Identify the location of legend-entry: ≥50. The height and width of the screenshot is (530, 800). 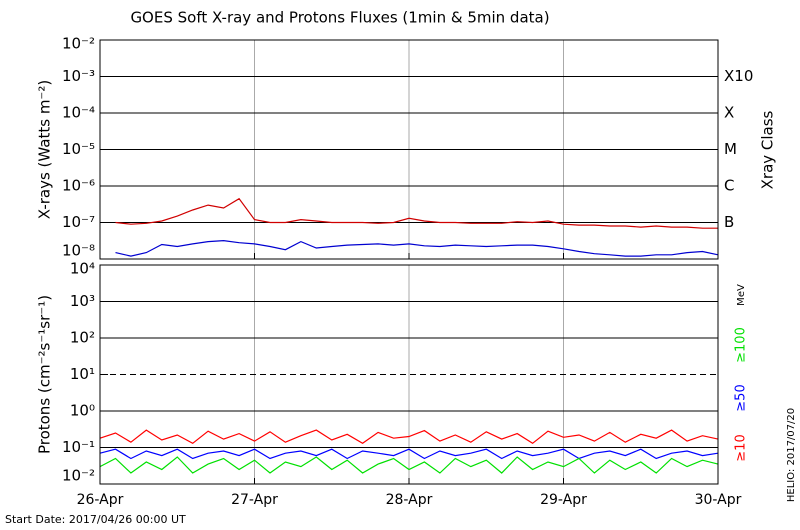
(741, 397).